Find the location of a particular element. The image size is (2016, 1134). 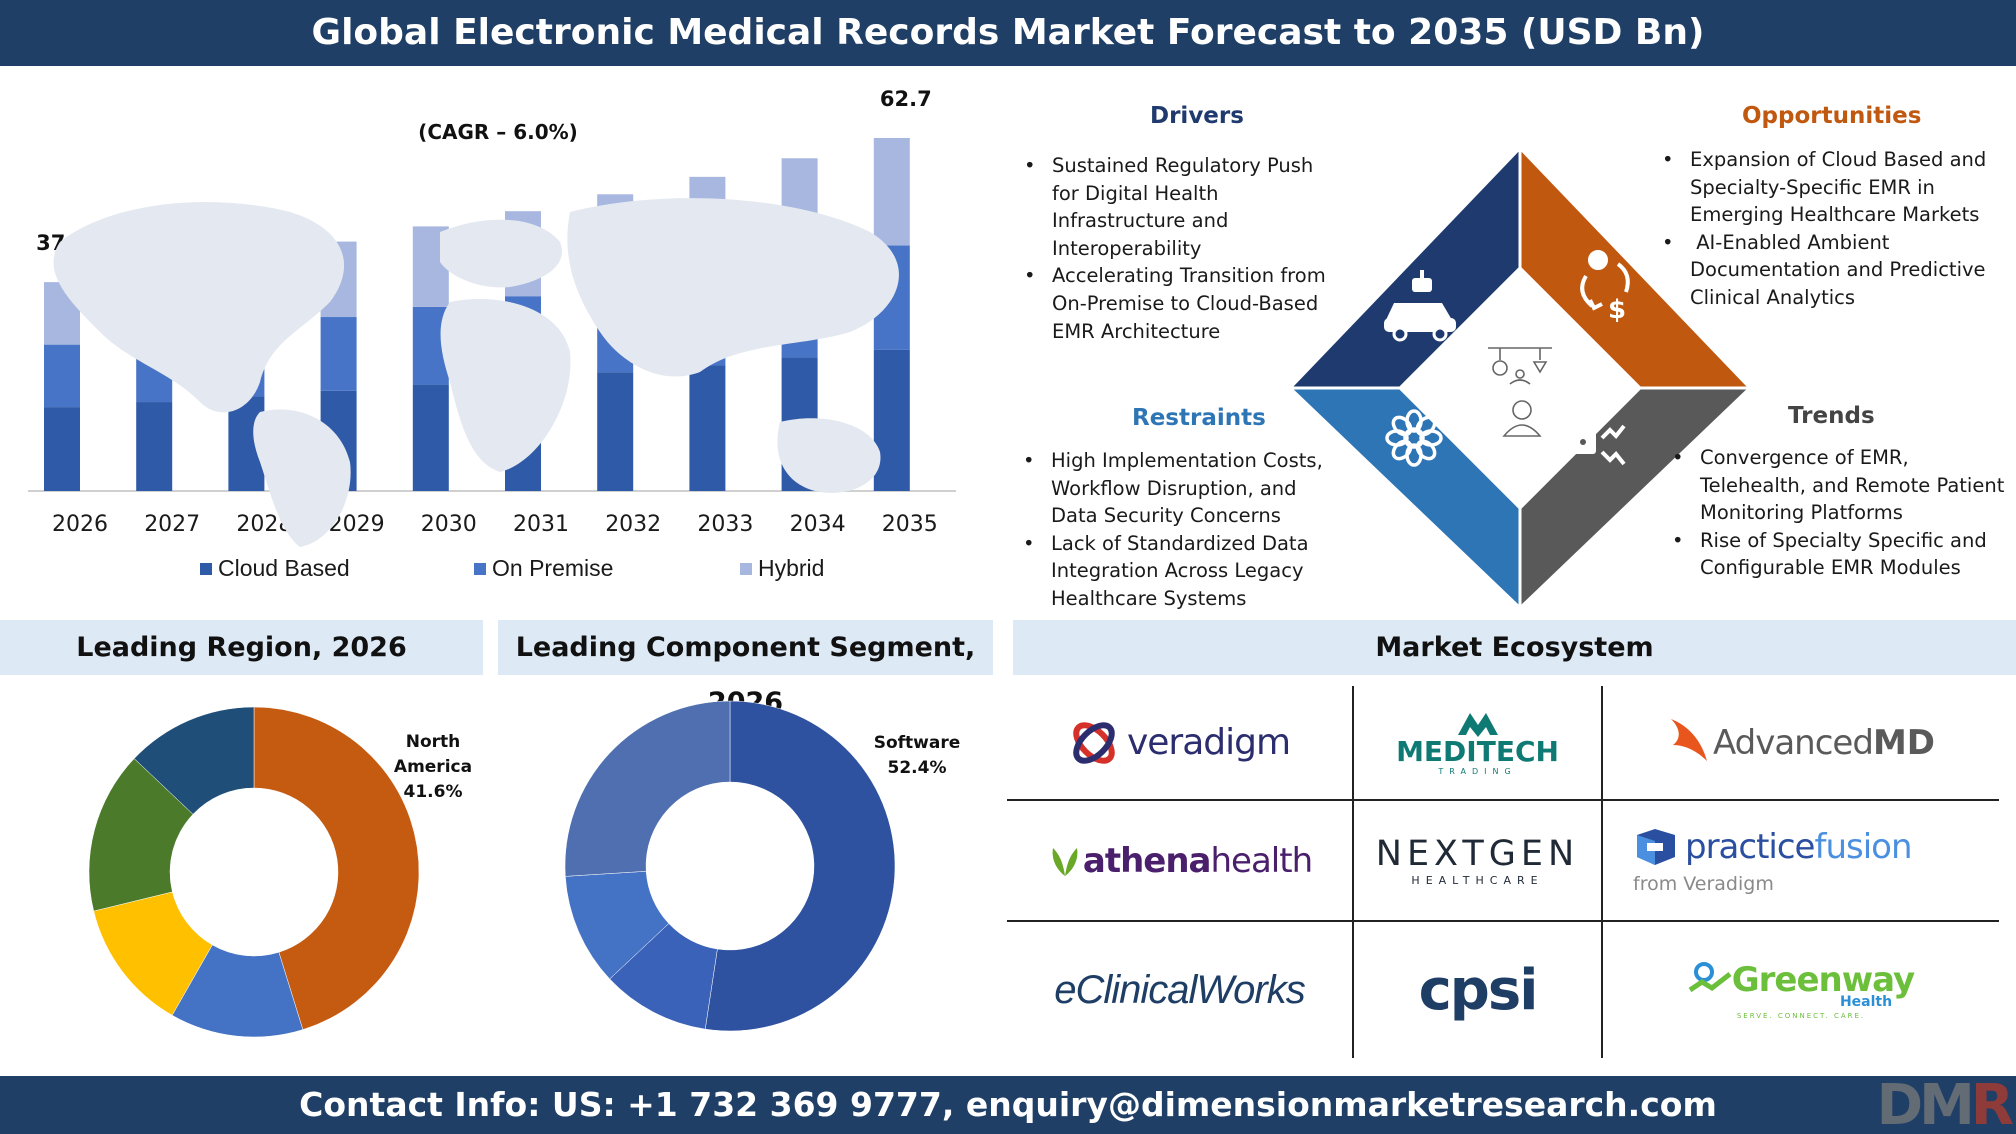

restraints-item-line: Workflow Disruption, and is located at coordinates (1174, 488).